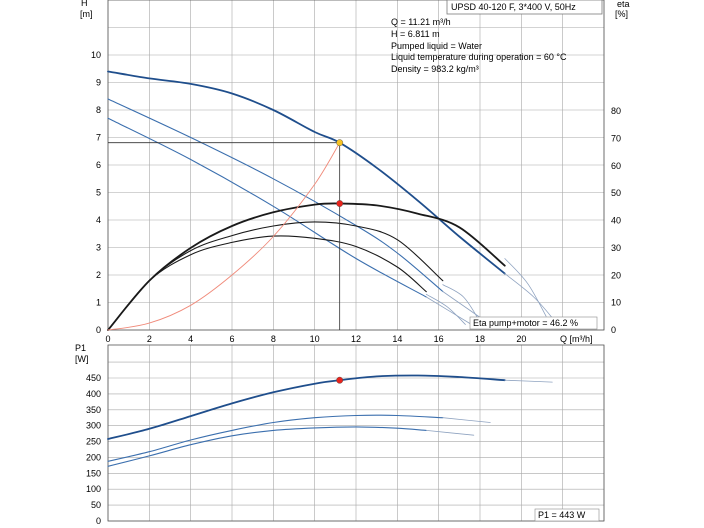 Image resolution: width=704 pixels, height=528 pixels. I want to click on head-tick-label: 5, so click(98, 193).